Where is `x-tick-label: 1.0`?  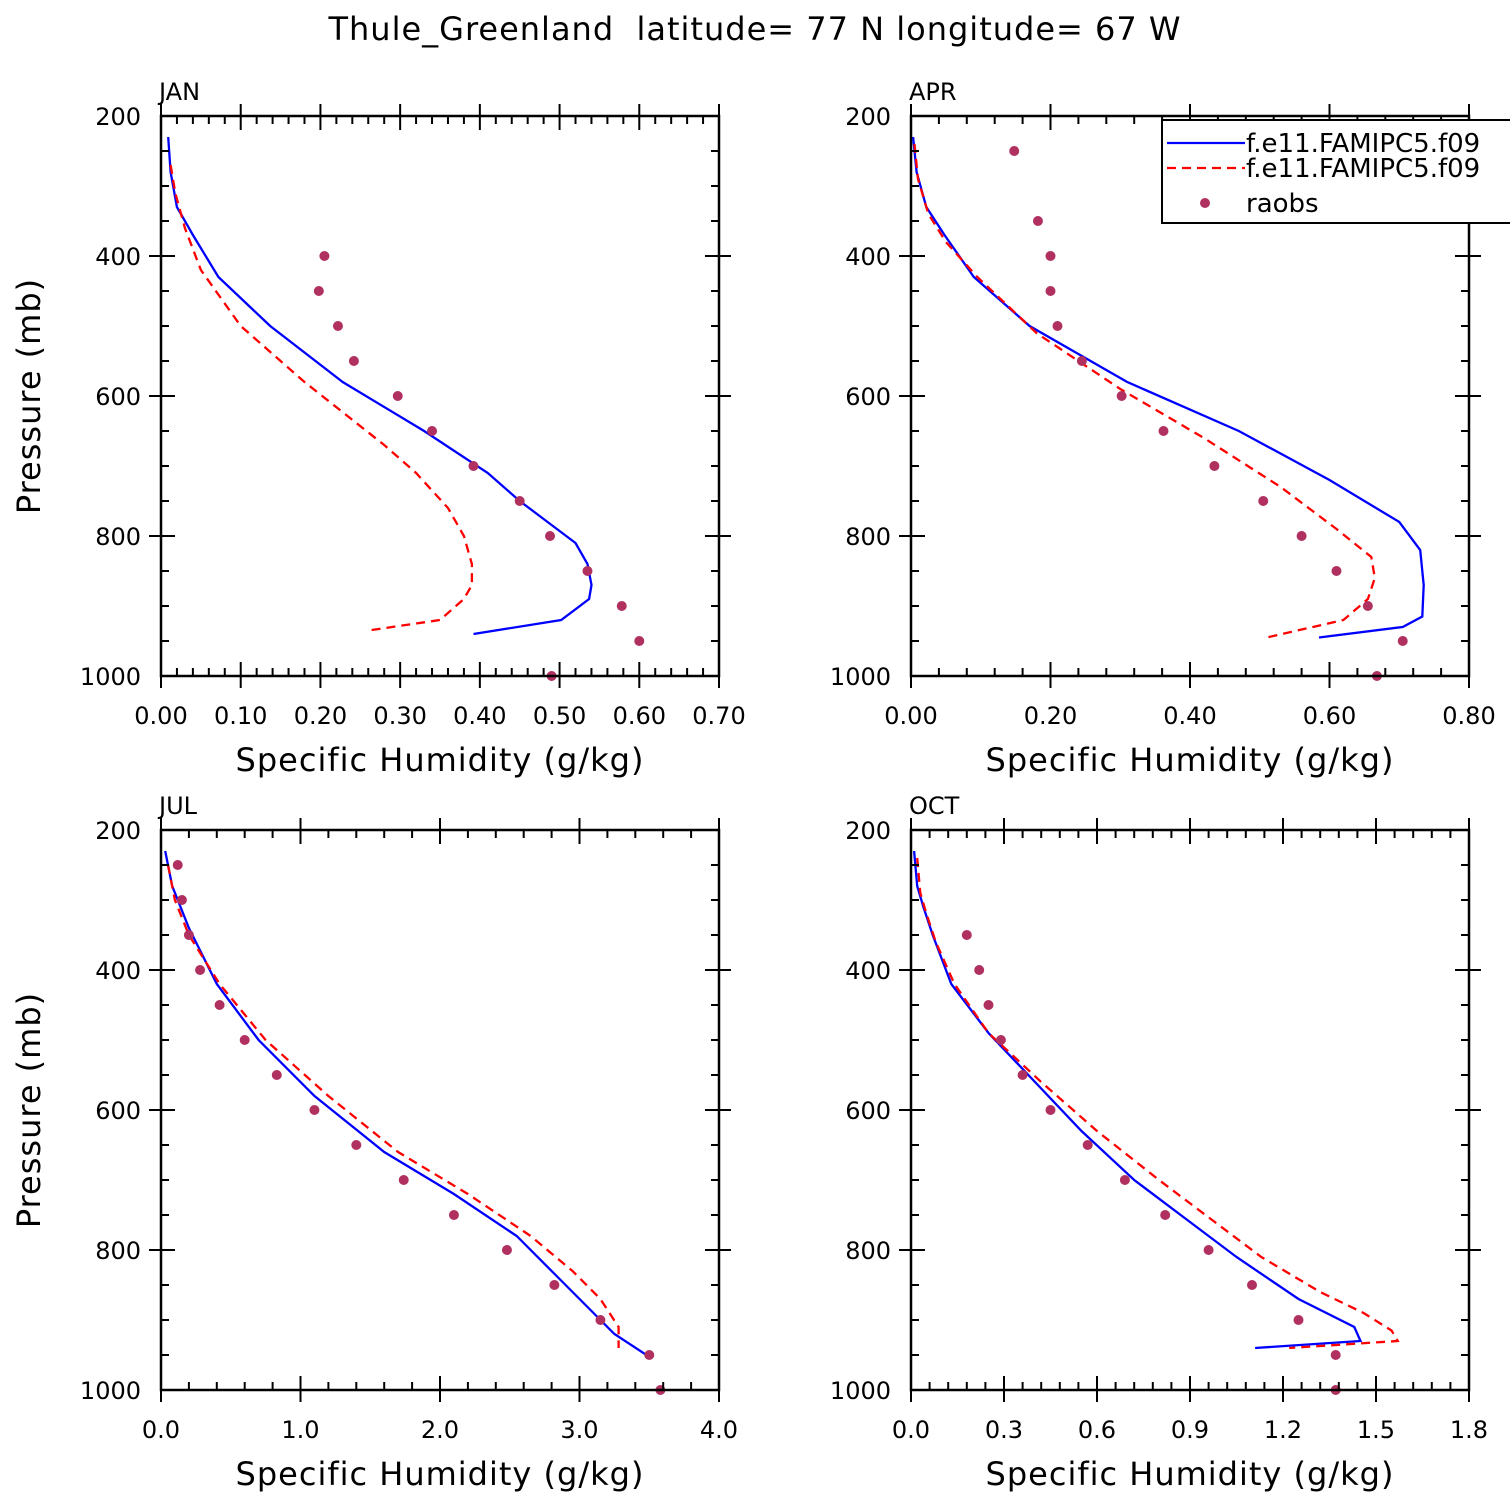 x-tick-label: 1.0 is located at coordinates (300, 1430).